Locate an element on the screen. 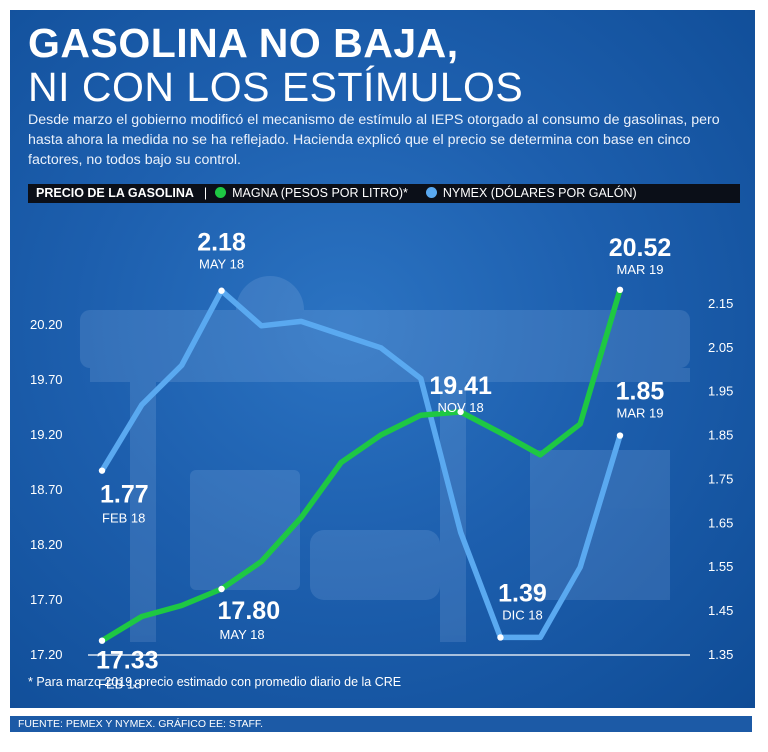 Image resolution: width=768 pixels, height=752 pixels. left-axis-tick: 18.70 is located at coordinates (46, 489).